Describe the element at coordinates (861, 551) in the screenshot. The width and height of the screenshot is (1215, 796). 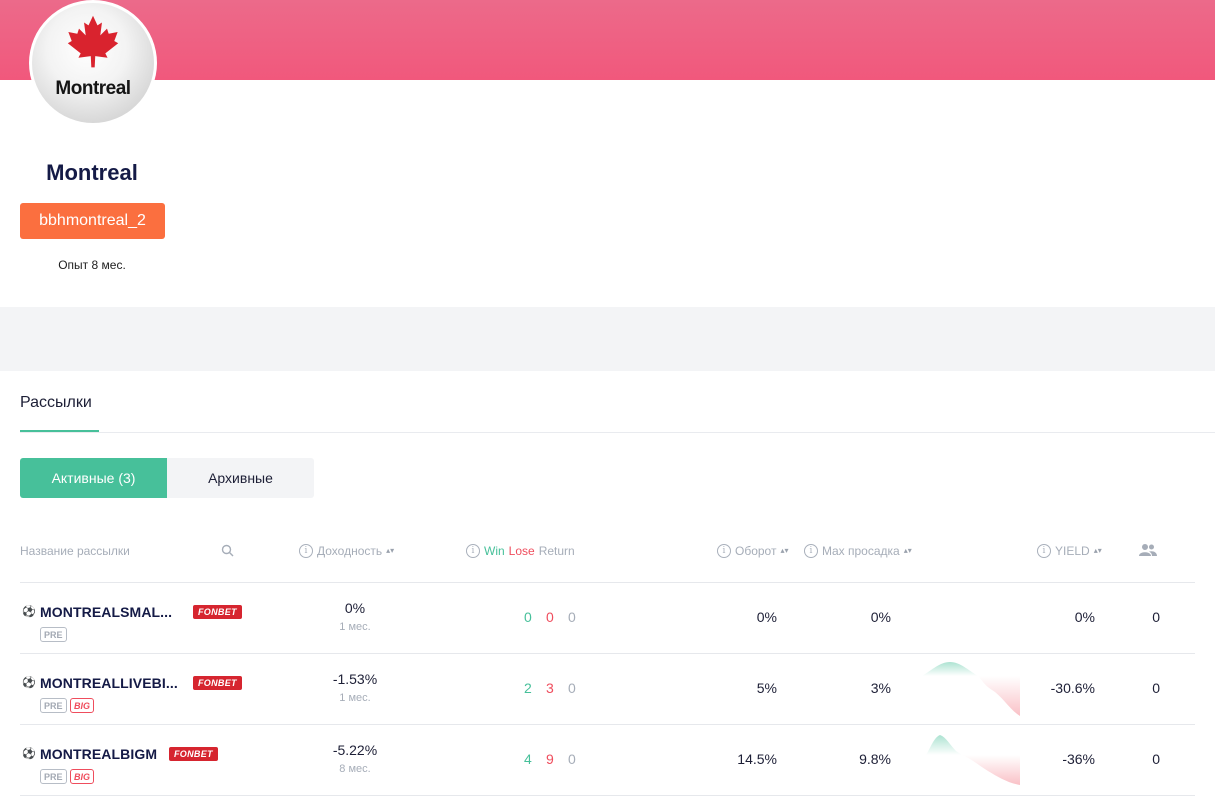
I see `header-drawdown-label: Max просадка` at that location.